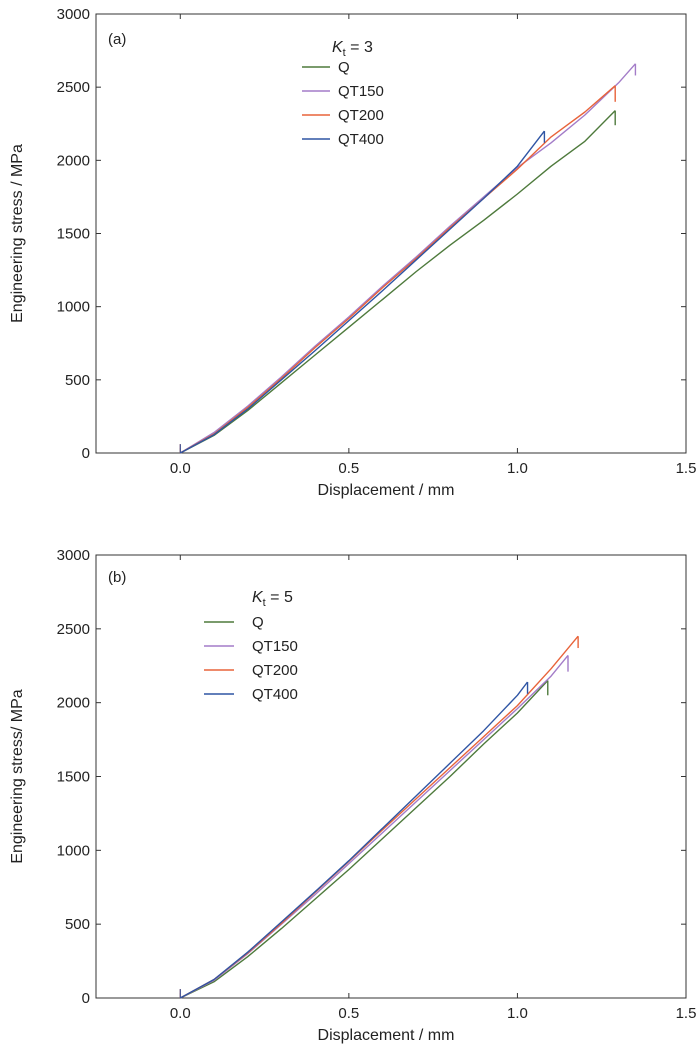 The height and width of the screenshot is (1060, 700). What do you see at coordinates (279, 597) in the screenshot?
I see `legend-title-rest: = 5` at bounding box center [279, 597].